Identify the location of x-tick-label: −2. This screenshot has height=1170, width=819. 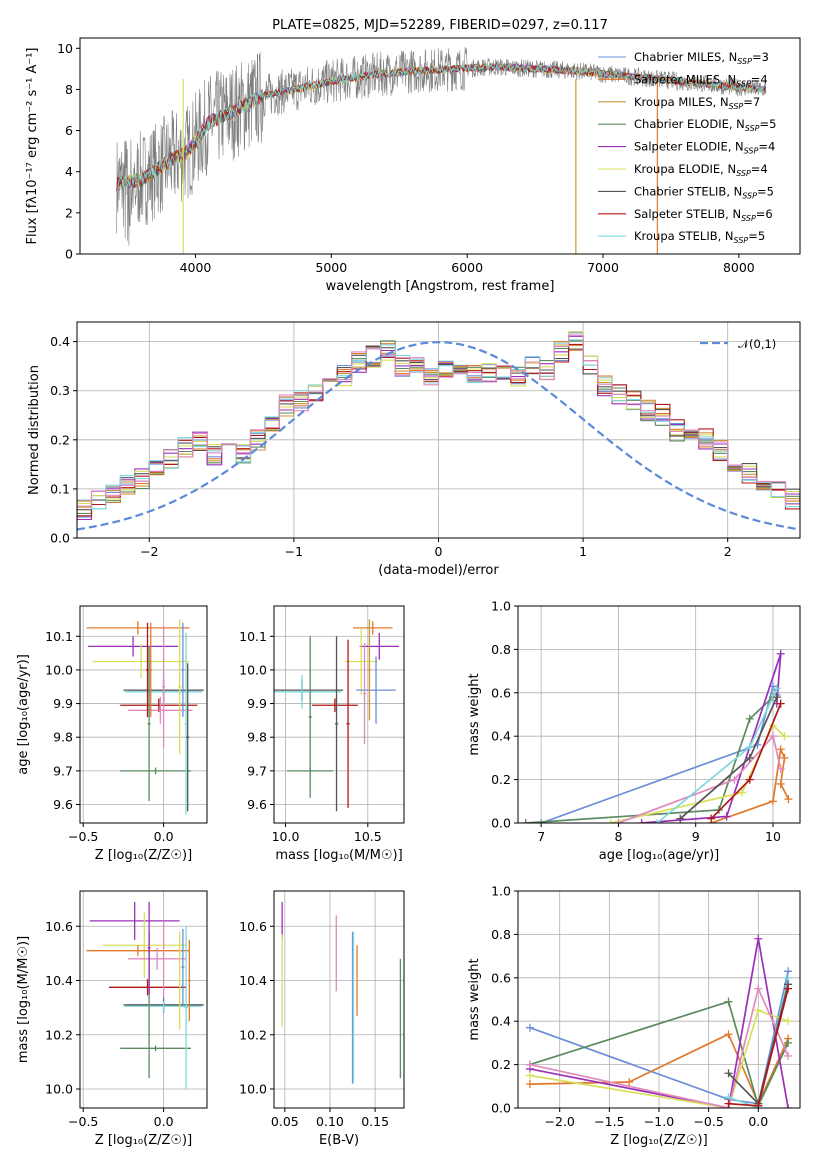
(149, 551).